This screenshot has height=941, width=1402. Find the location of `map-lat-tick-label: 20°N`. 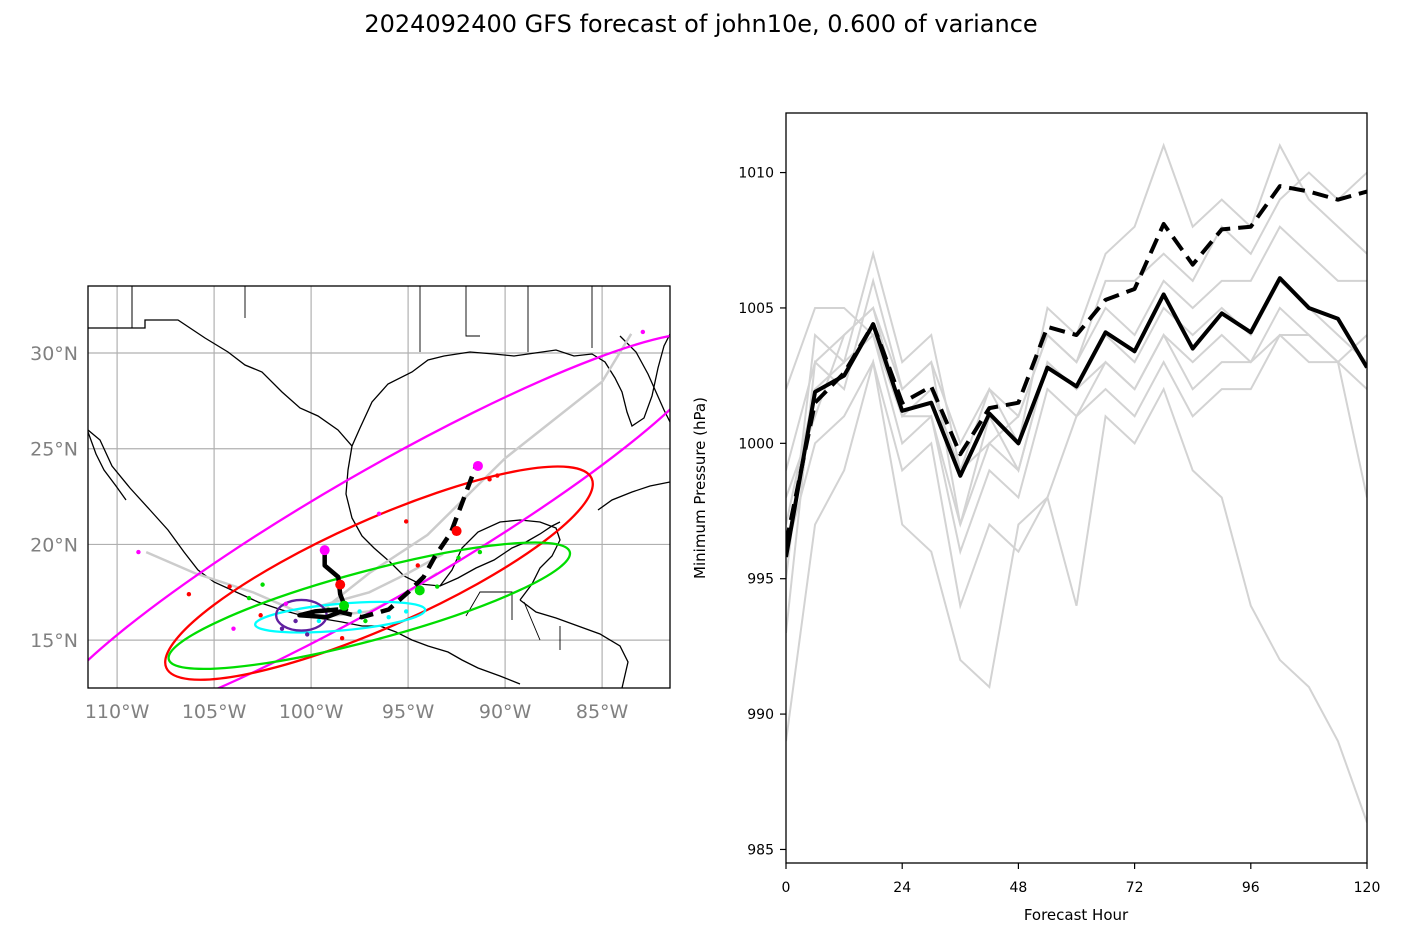

map-lat-tick-label: 20°N is located at coordinates (54, 545).